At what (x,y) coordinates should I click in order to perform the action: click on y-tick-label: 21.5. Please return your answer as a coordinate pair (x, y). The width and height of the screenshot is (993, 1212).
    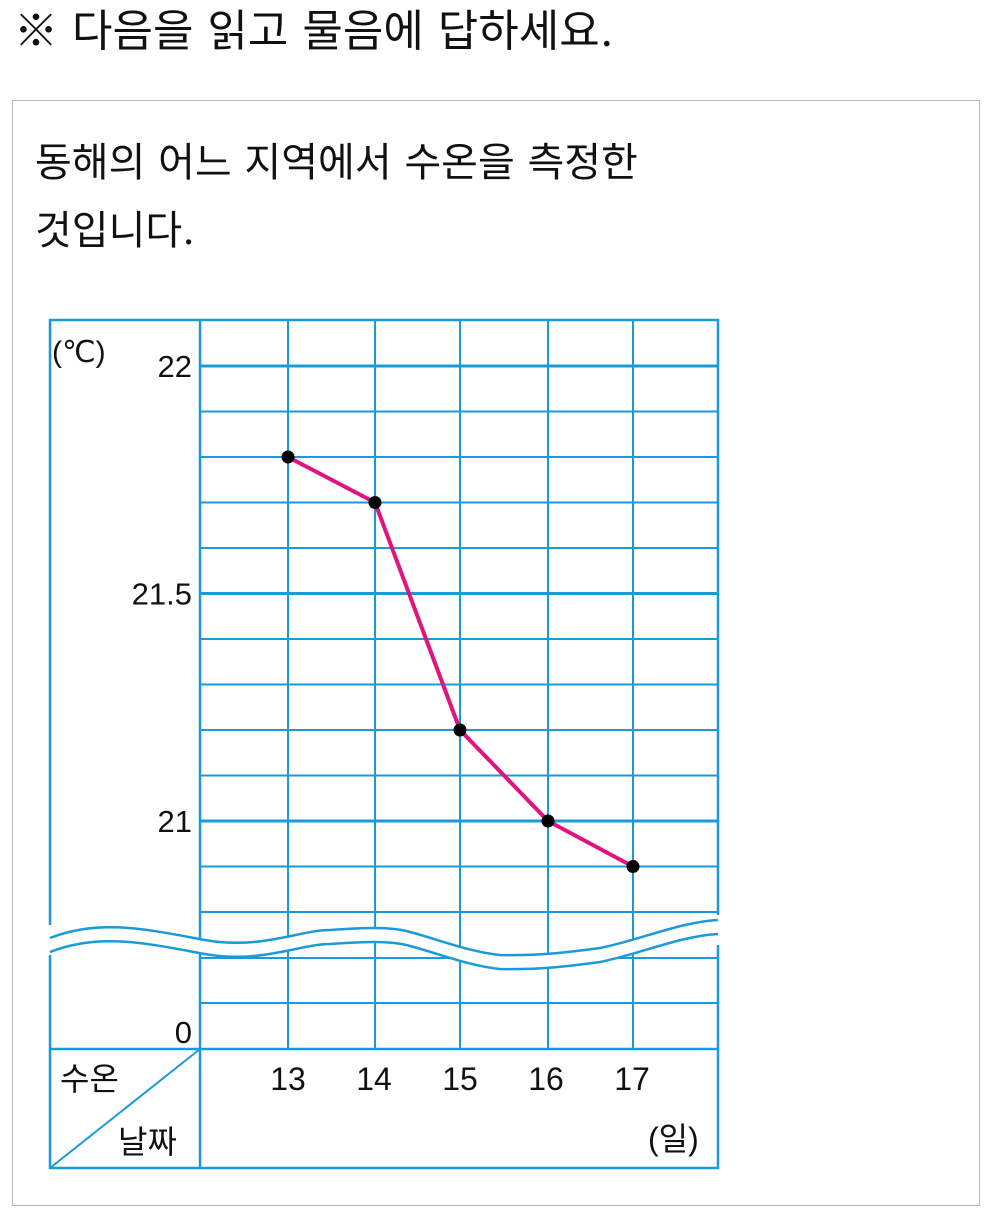
    Looking at the image, I should click on (162, 594).